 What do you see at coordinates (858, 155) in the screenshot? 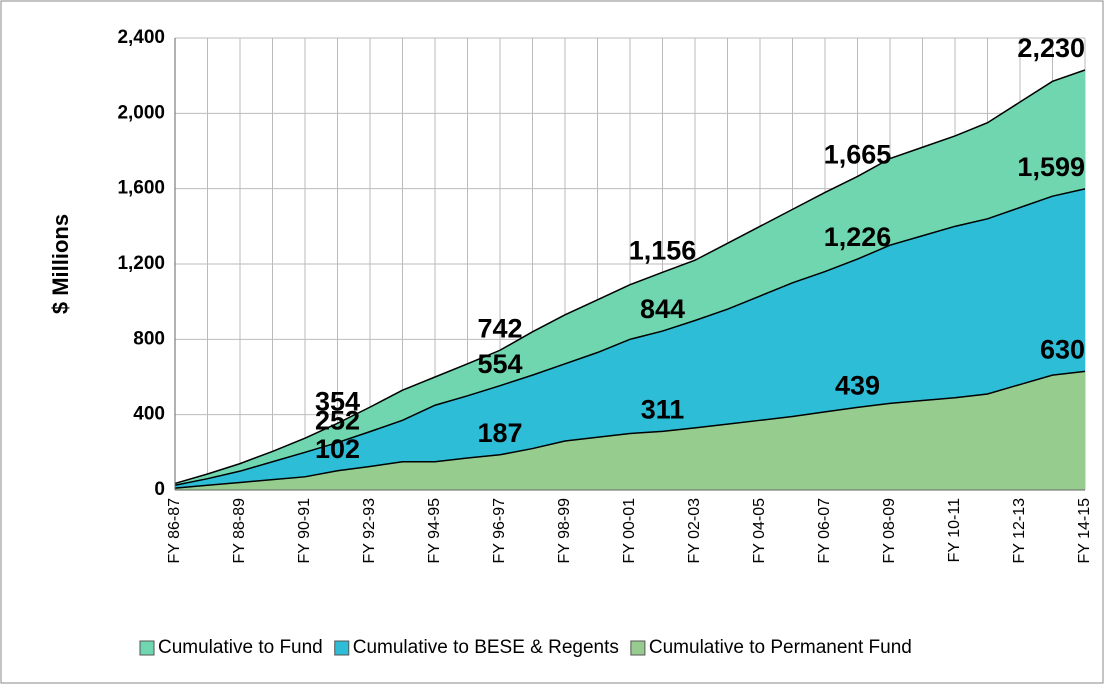
I see `data-label: 1,665` at bounding box center [858, 155].